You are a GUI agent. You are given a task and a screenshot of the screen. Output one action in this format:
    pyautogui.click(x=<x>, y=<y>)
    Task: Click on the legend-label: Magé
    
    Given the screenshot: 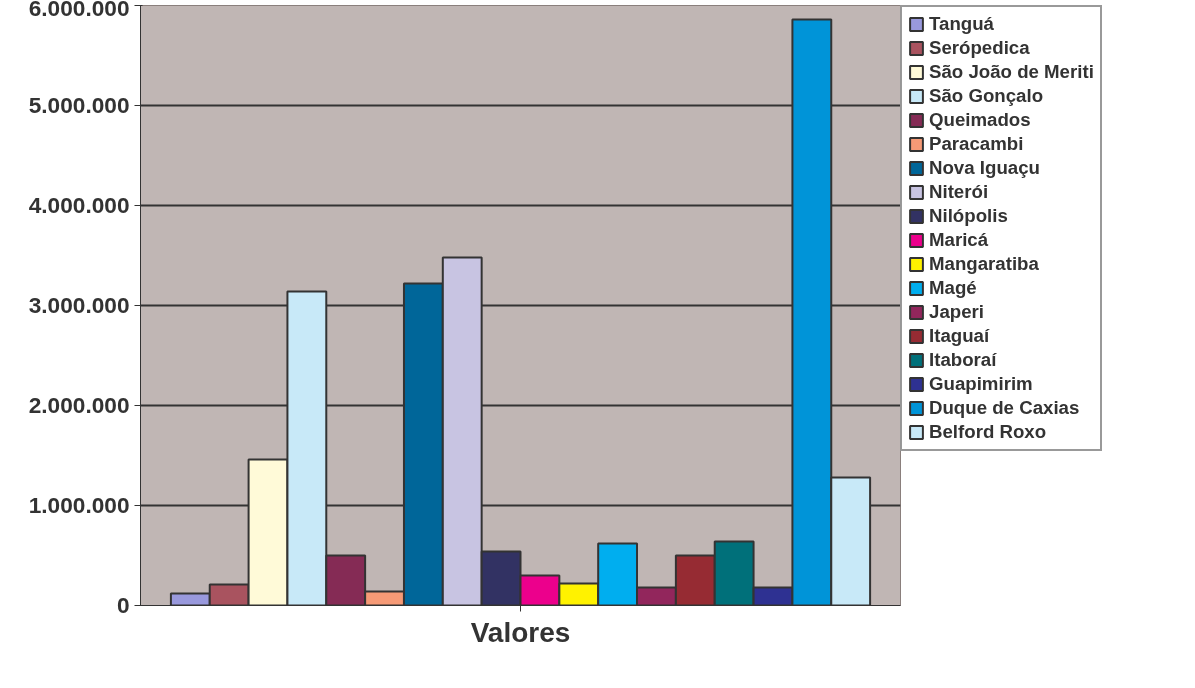 What is the action you would take?
    pyautogui.click(x=953, y=288)
    